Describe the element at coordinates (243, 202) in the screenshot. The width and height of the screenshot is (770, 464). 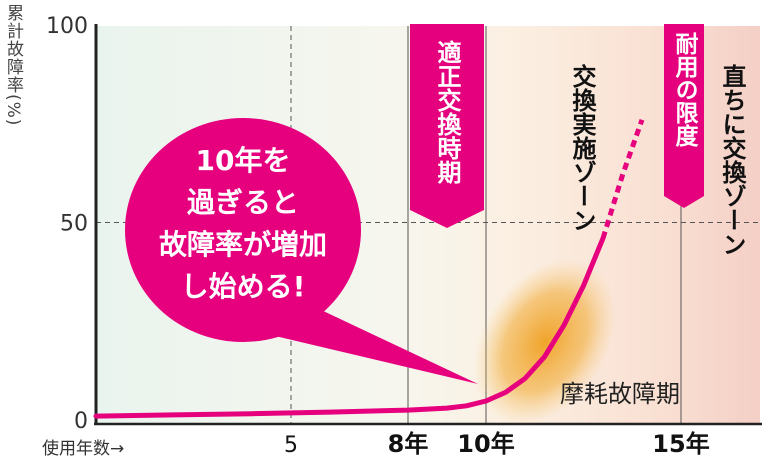
I see `callout-line-2: 過ぎると` at that location.